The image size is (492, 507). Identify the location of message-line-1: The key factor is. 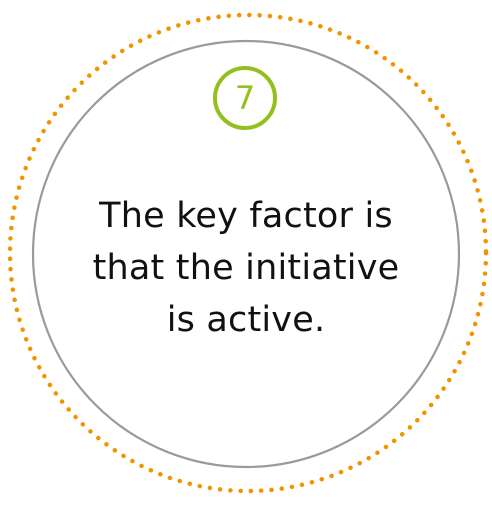
(246, 216).